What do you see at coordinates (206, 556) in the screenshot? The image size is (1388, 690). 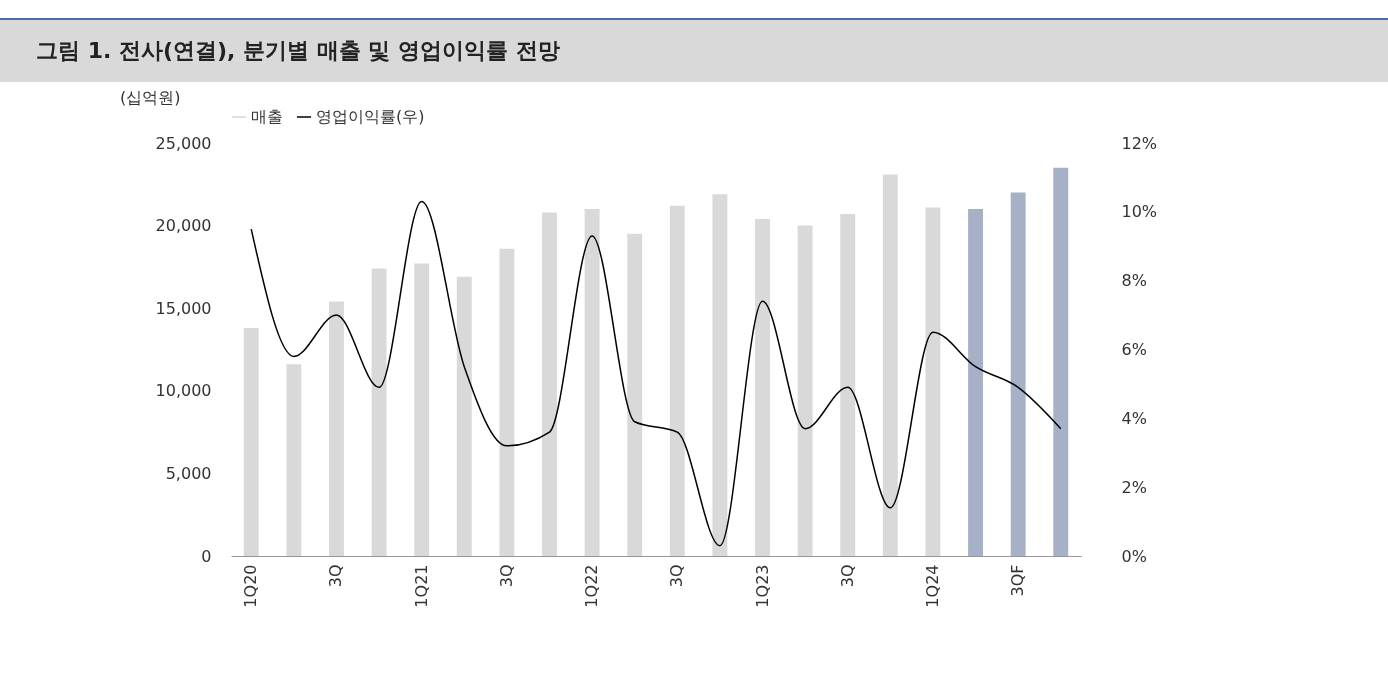 I see `y-tick-label: 0` at bounding box center [206, 556].